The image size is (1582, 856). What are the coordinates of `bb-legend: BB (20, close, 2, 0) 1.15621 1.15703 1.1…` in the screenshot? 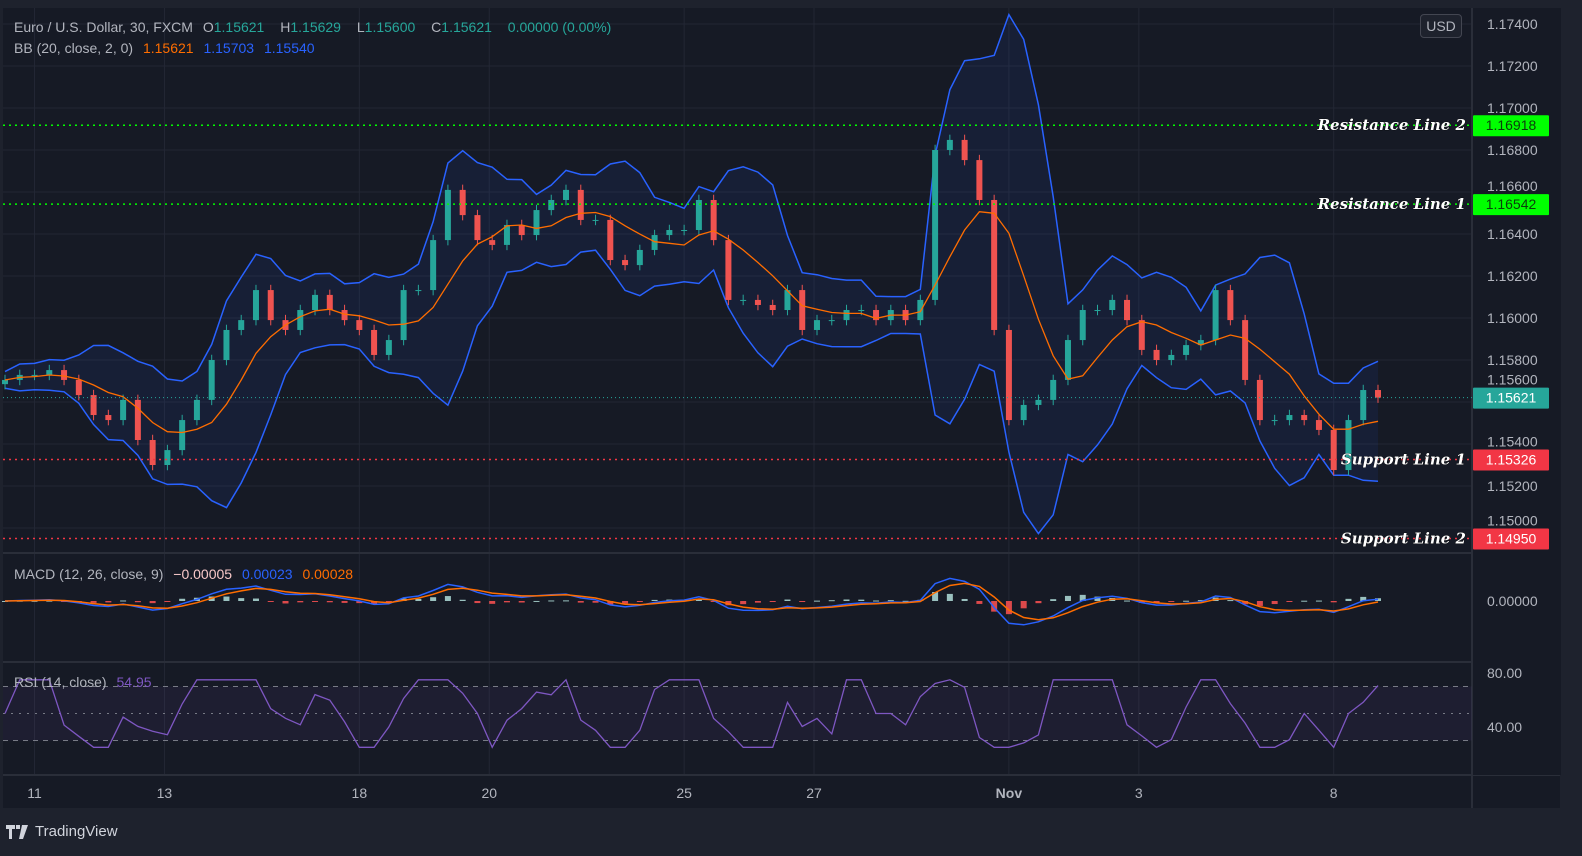 It's located at (167, 48).